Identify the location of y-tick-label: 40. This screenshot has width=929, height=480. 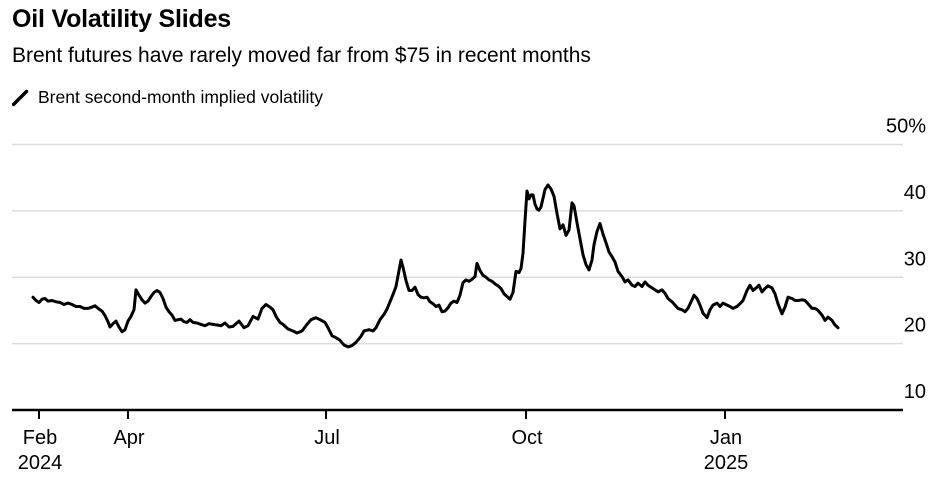
(915, 193).